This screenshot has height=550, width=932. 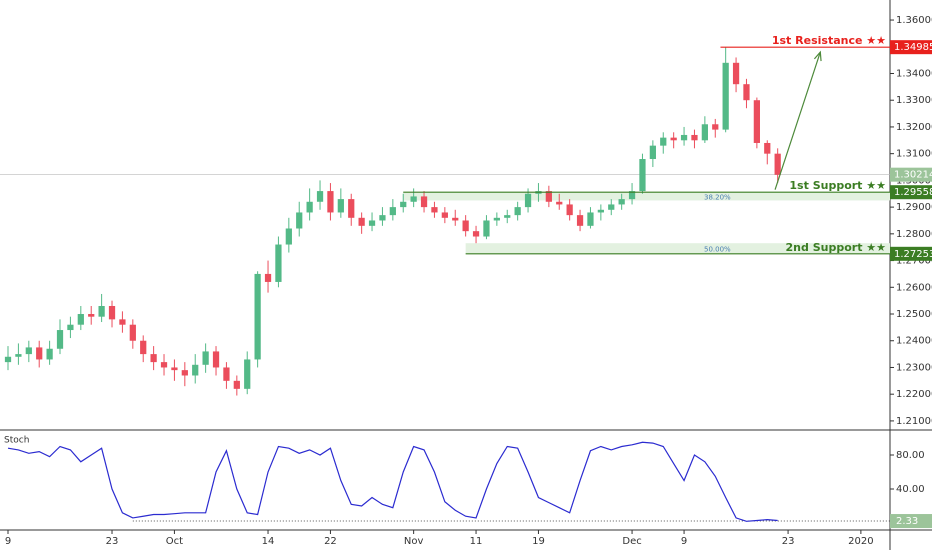 I want to click on arrow-line, so click(x=797, y=120).